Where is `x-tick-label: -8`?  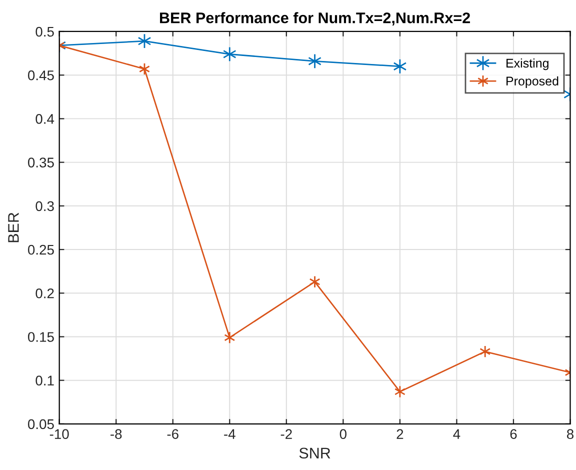
x-tick-label: -8 is located at coordinates (116, 434).